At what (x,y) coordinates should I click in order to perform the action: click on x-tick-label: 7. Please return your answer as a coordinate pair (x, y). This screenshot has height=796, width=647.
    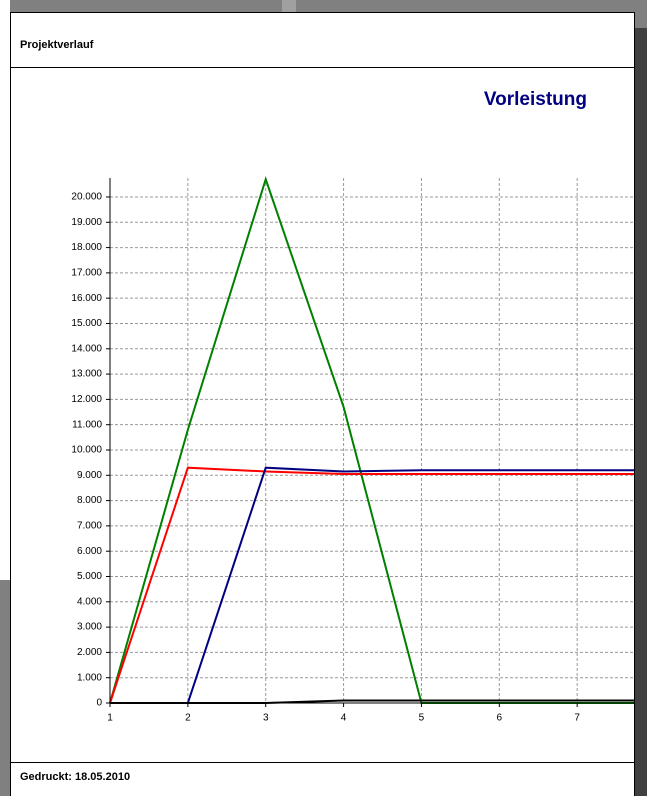
    Looking at the image, I should click on (577, 718).